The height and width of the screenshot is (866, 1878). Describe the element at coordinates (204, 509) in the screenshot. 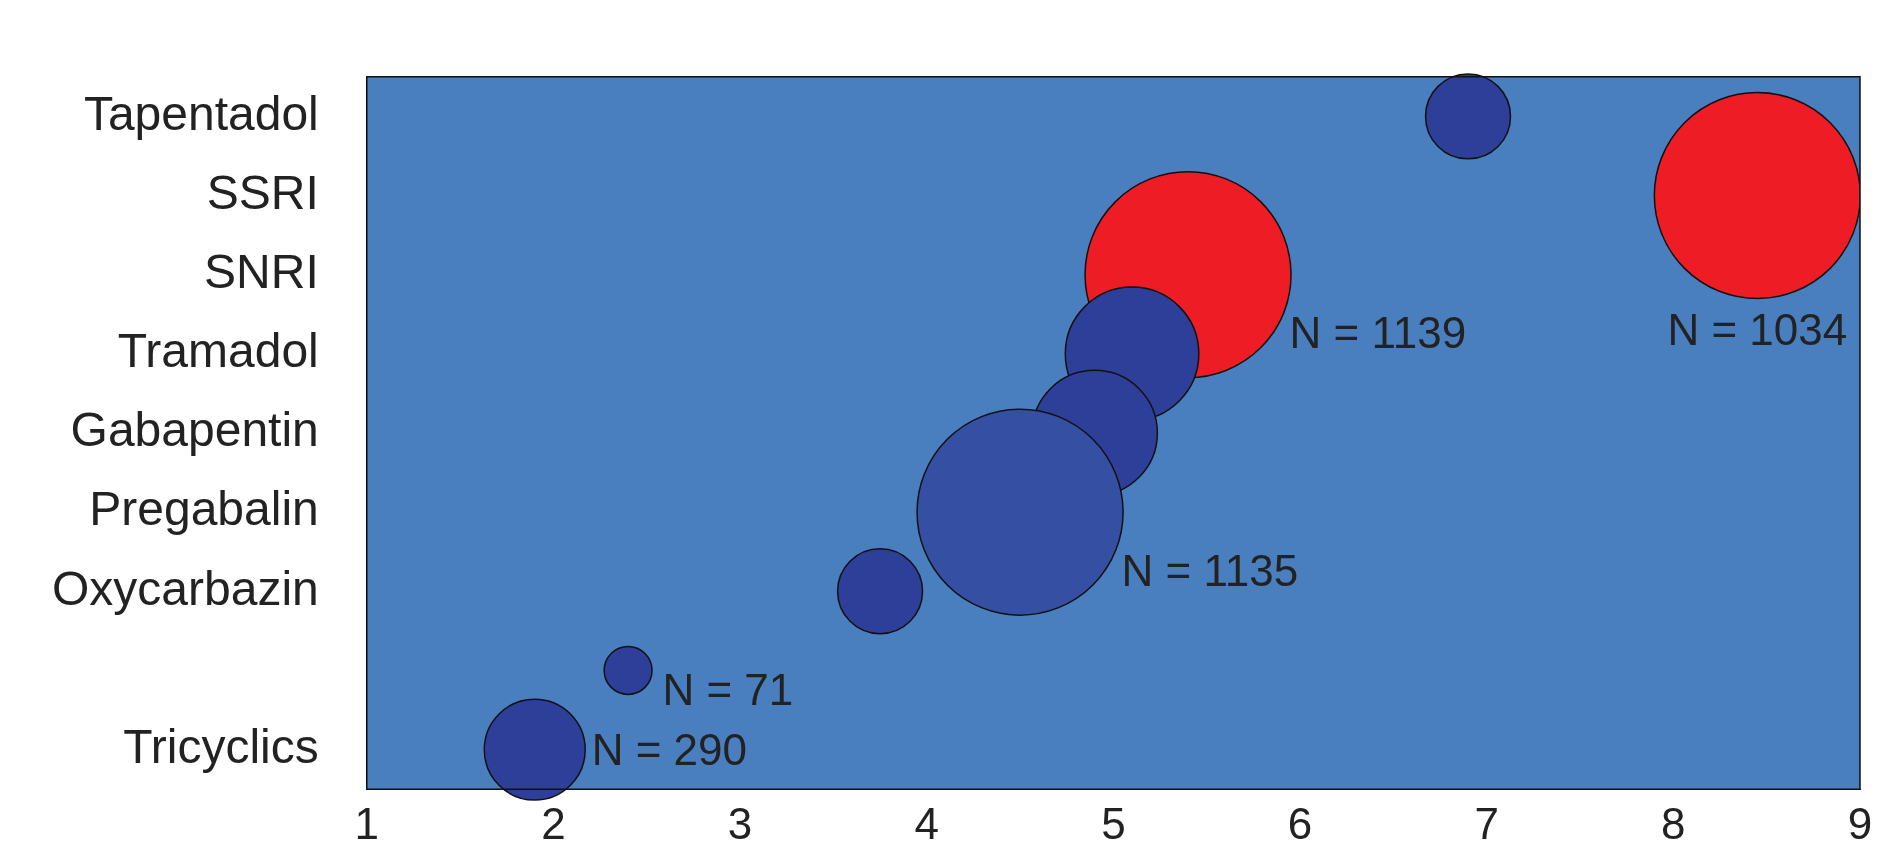

I see `y-tick-label: Pregabalin` at that location.